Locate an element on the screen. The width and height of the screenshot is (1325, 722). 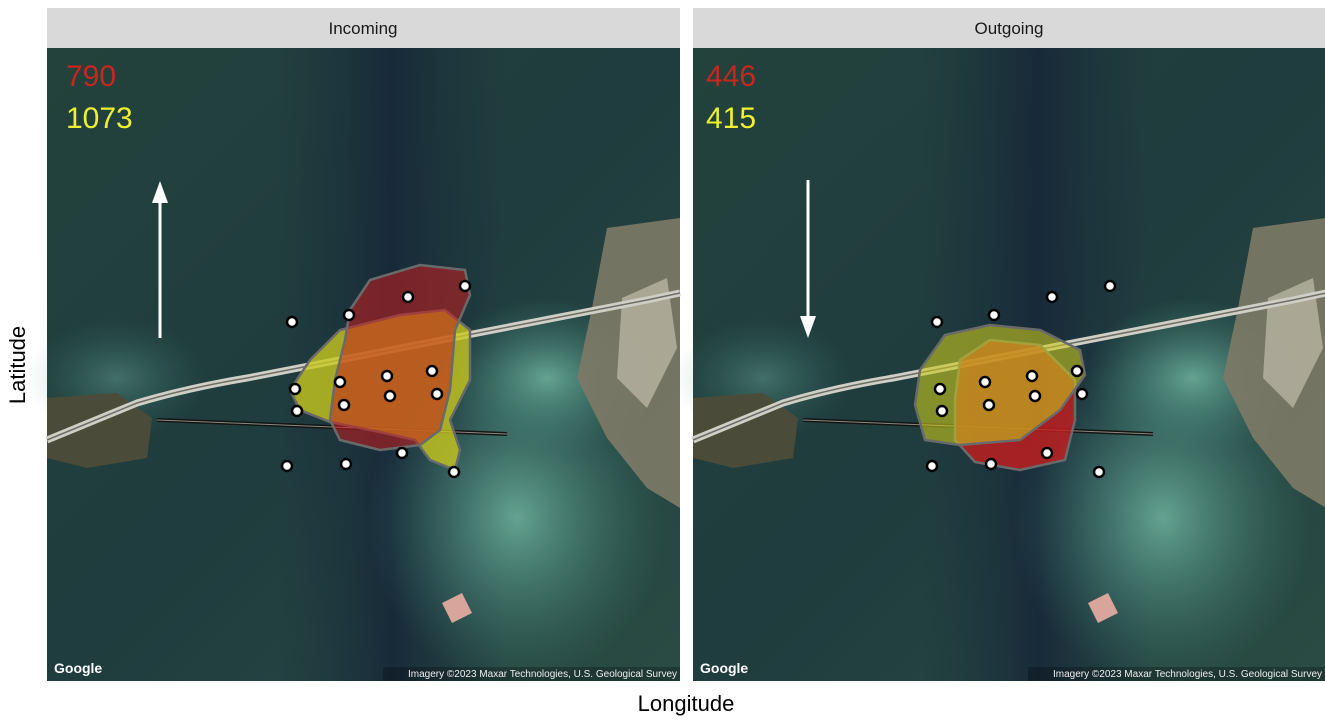
x-axis-label: Longitude is located at coordinates (686, 703).